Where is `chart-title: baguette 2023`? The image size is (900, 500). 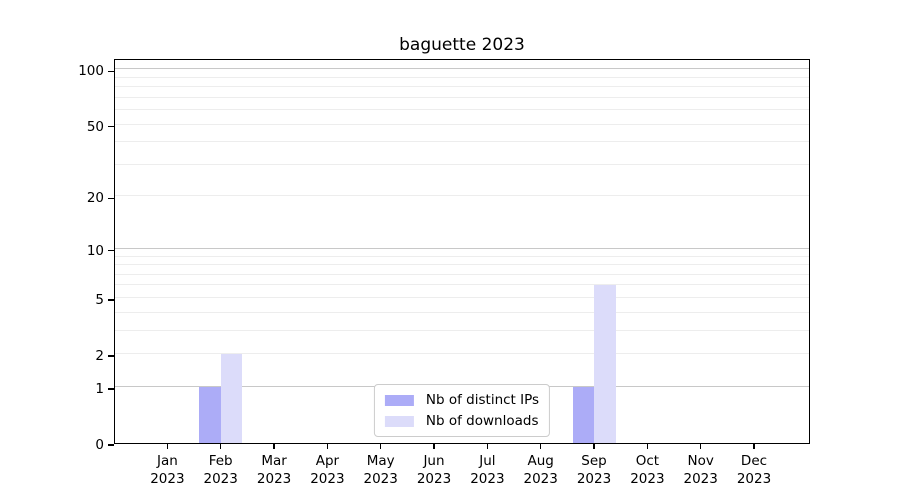
chart-title: baguette 2023 is located at coordinates (462, 45).